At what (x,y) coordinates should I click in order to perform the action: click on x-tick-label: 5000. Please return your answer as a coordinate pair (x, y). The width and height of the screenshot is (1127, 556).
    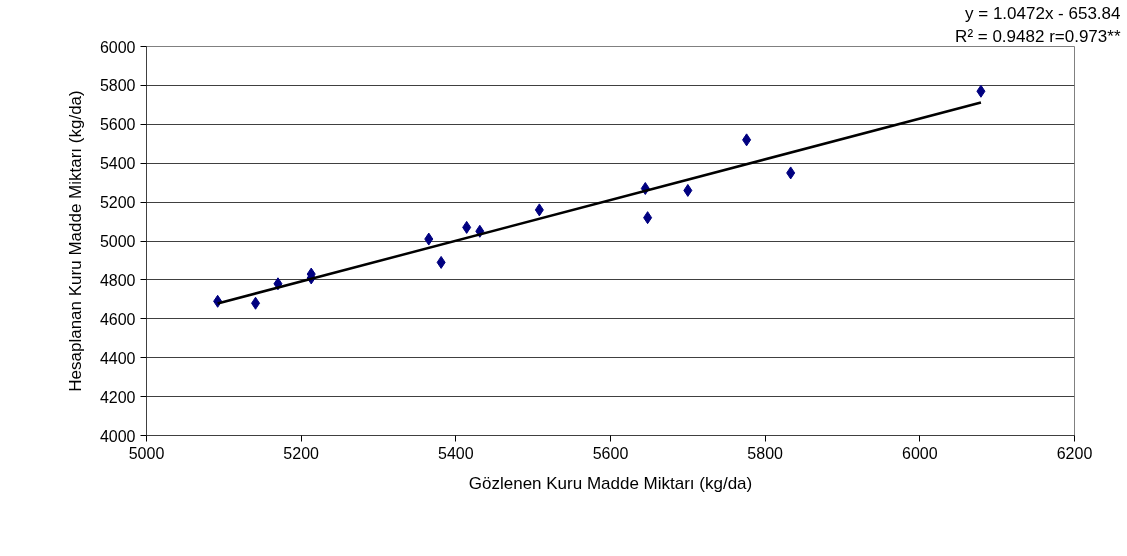
    Looking at the image, I should click on (146, 453).